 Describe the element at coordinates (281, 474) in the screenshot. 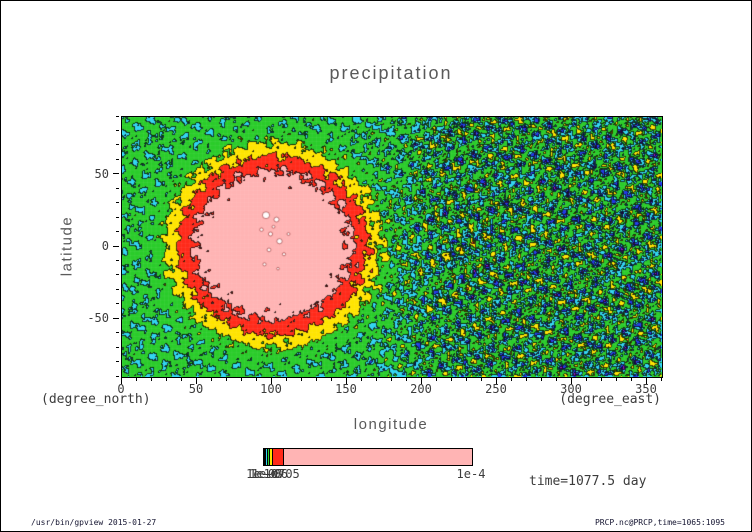

I see `colorbar-tick-label: 1e-05` at that location.